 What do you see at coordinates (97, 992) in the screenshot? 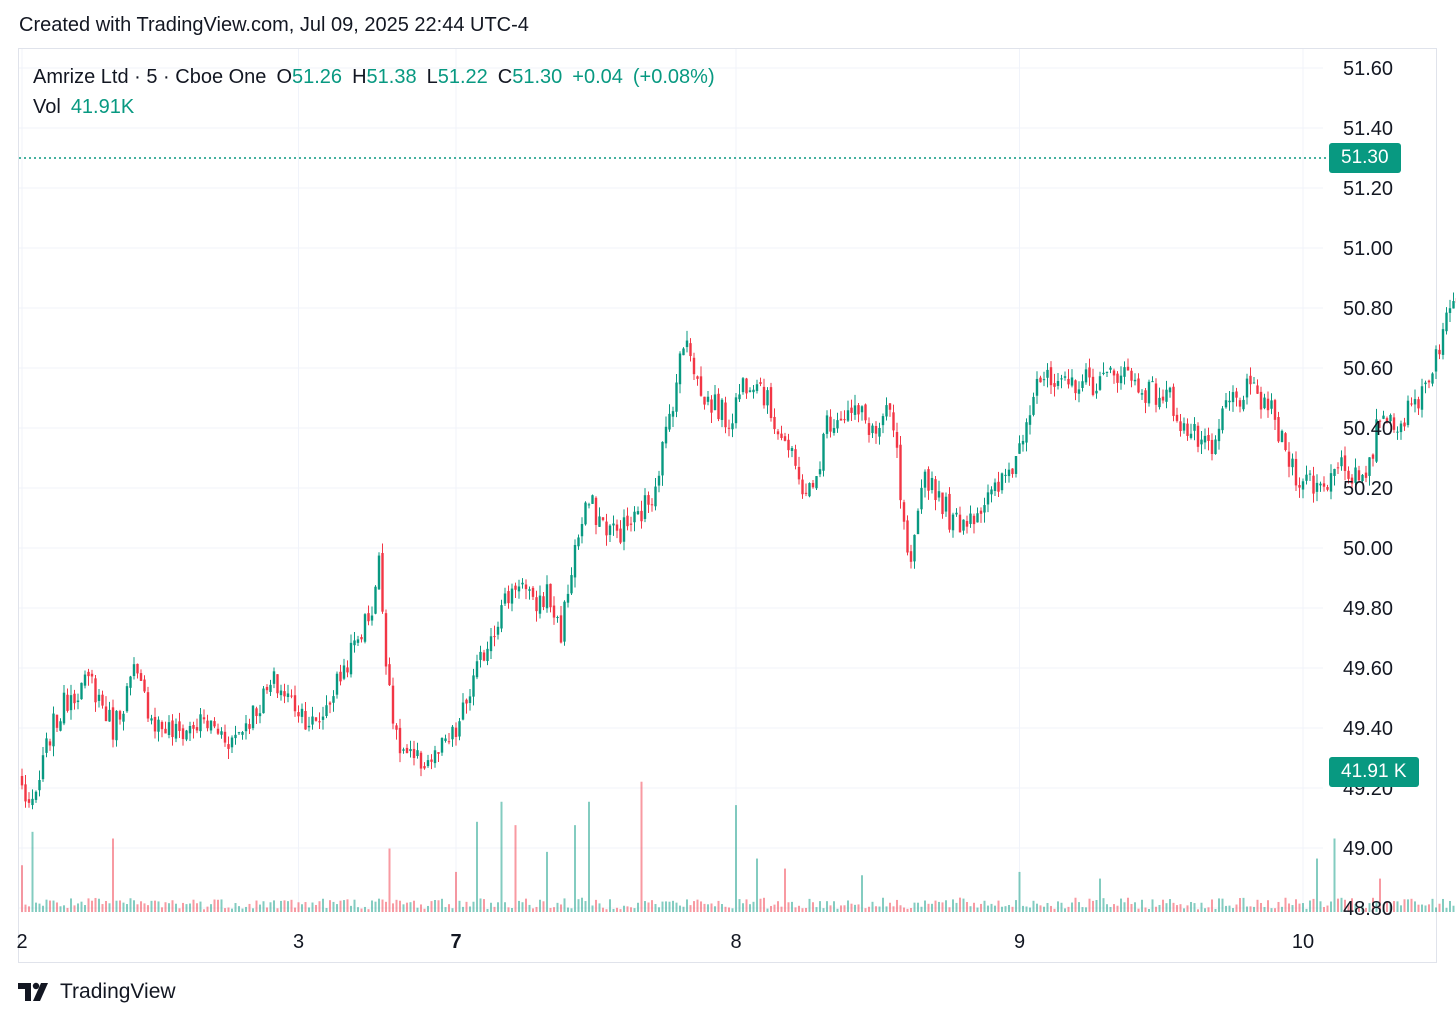
I see `tradingview-brand: TradingView` at bounding box center [97, 992].